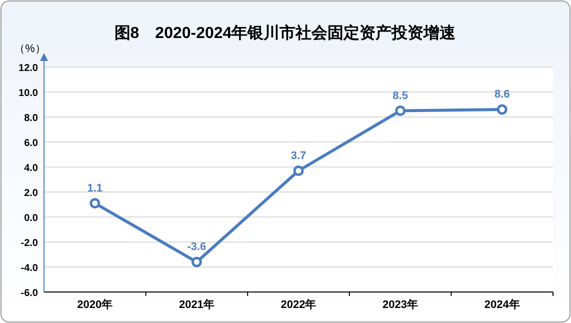 Image resolution: width=571 pixels, height=323 pixels. What do you see at coordinates (400, 304) in the screenshot?
I see `x-tick-label: 2023年` at bounding box center [400, 304].